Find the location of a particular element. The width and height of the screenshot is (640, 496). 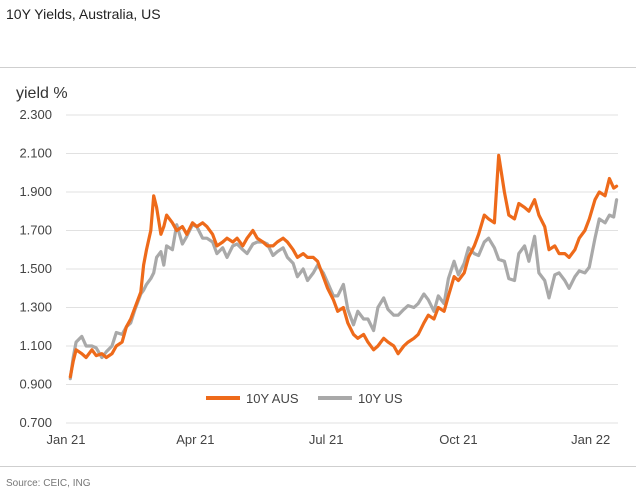

x-tick-labels: Jan 21 Apr 21 Jul 21 Oct 21 Jan 22 is located at coordinates (328, 439).